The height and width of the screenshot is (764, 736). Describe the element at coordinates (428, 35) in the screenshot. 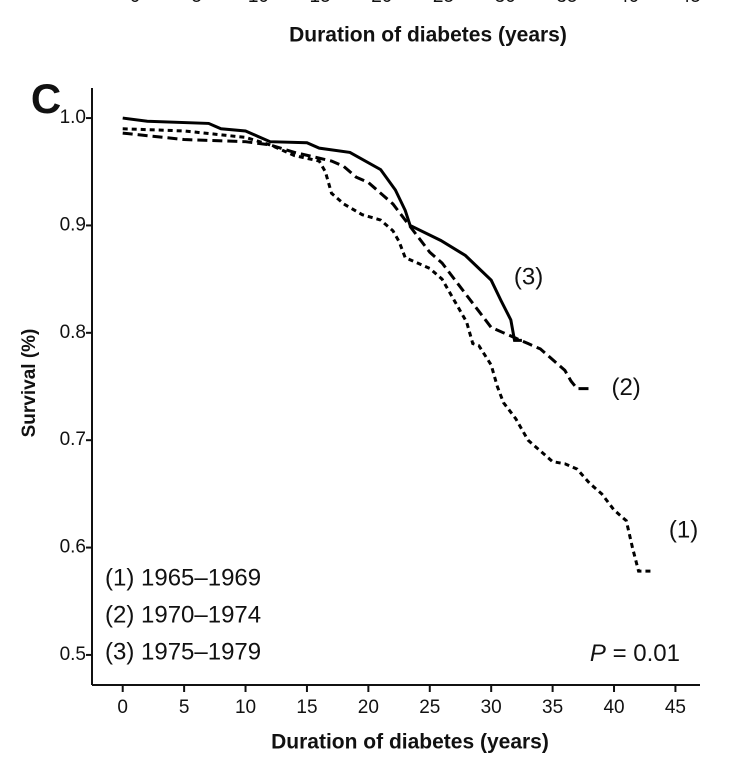

I see `above-x-label: Duration of diabetes (years)` at that location.